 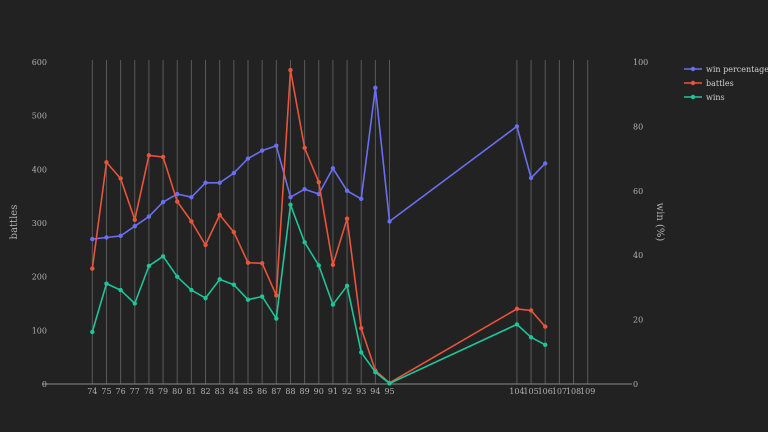 I want to click on x-tick-label: 91, so click(x=333, y=391).